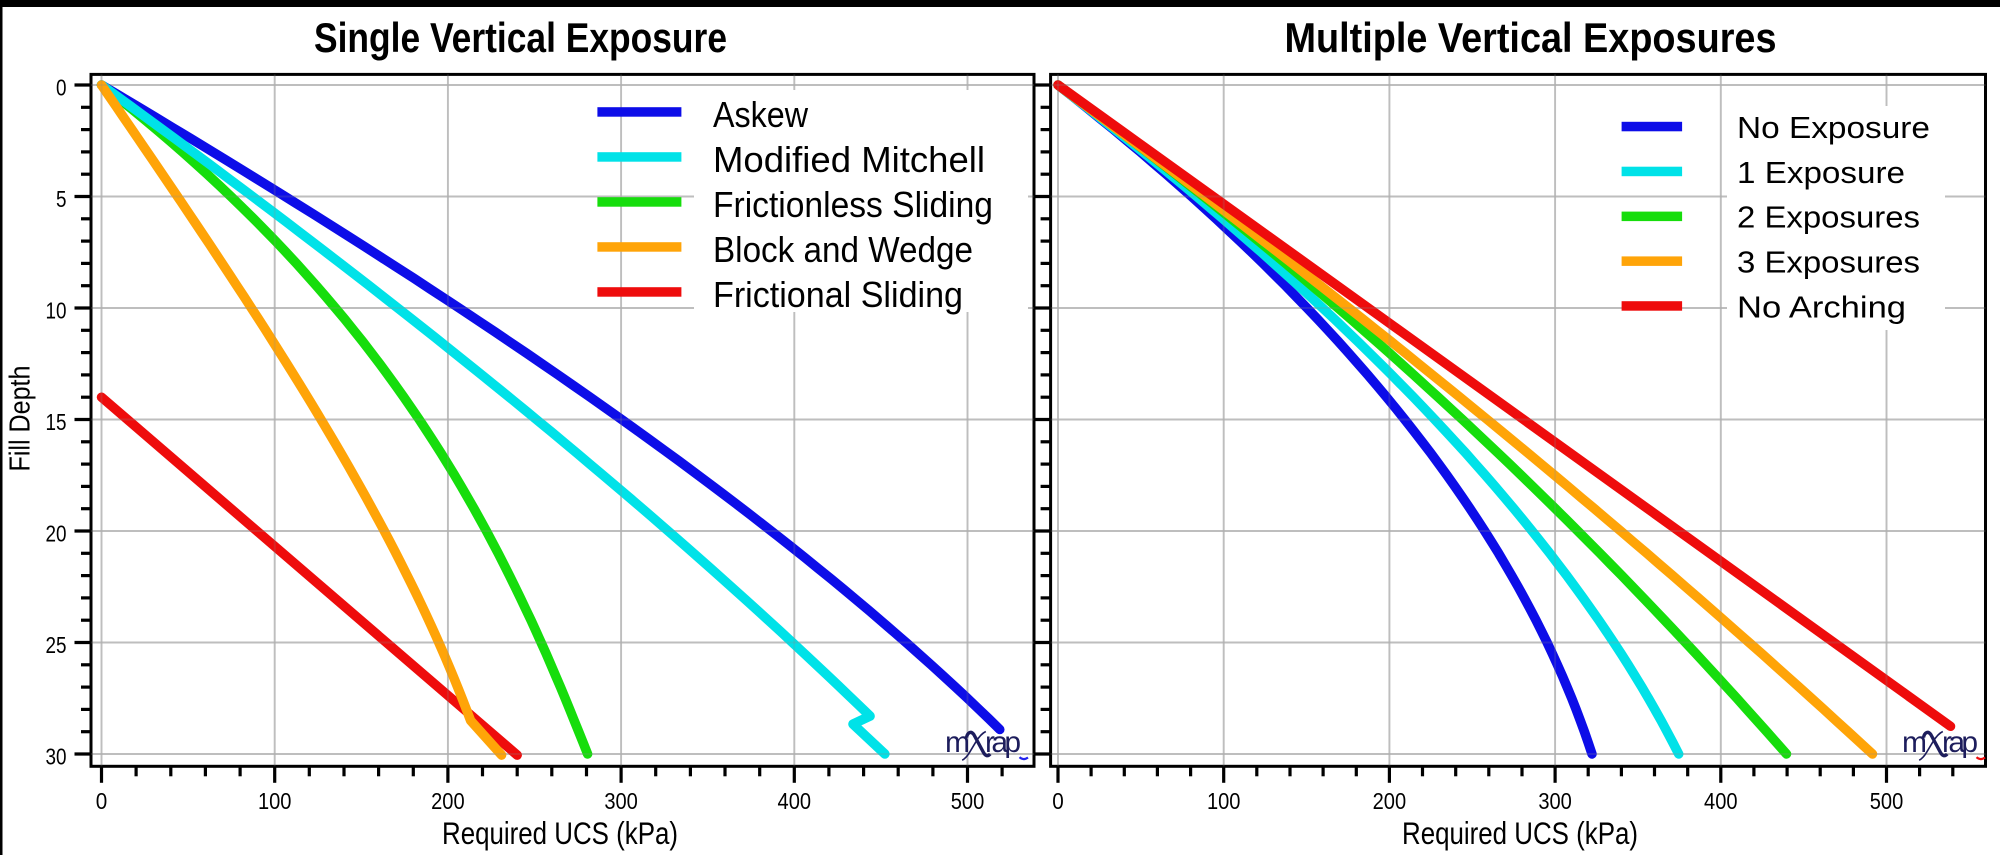  I want to click on svg-text: 15, so click(56, 422).